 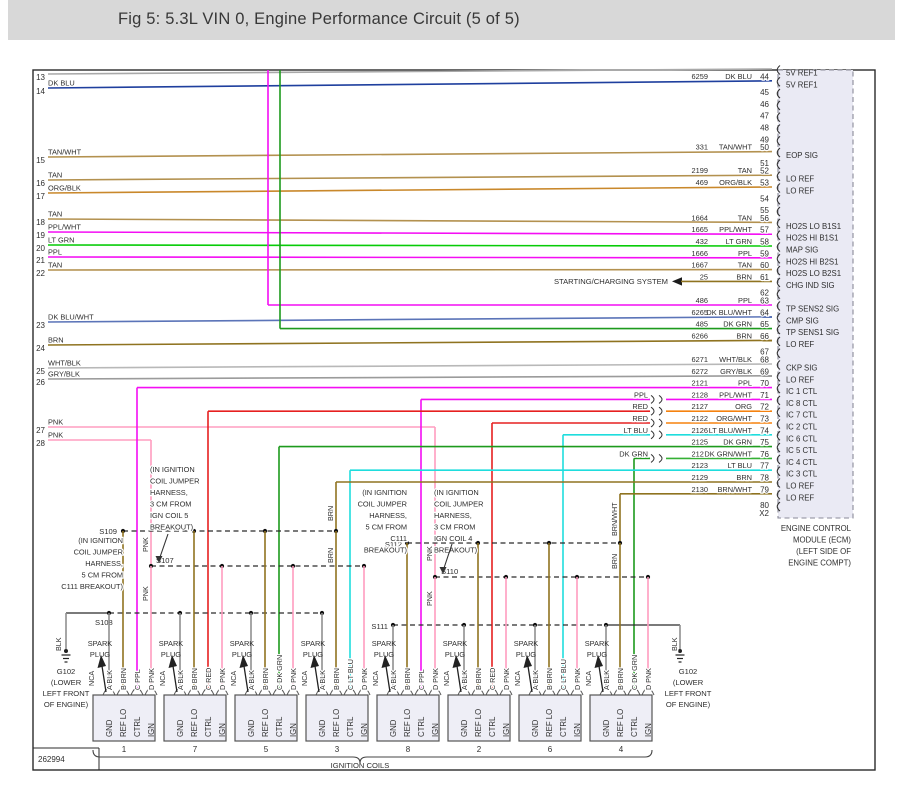 What do you see at coordinates (614, 561) in the screenshot?
I see `rotated-color-label: BRN` at bounding box center [614, 561].